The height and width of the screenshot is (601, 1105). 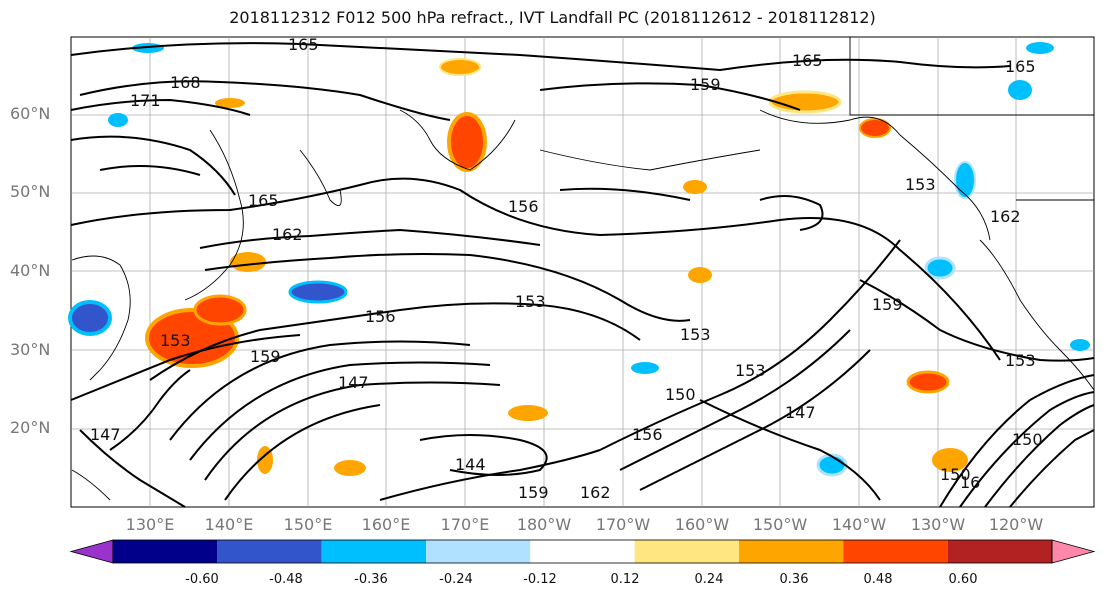 What do you see at coordinates (30, 270) in the screenshot?
I see `lat-label: 40°N` at bounding box center [30, 270].